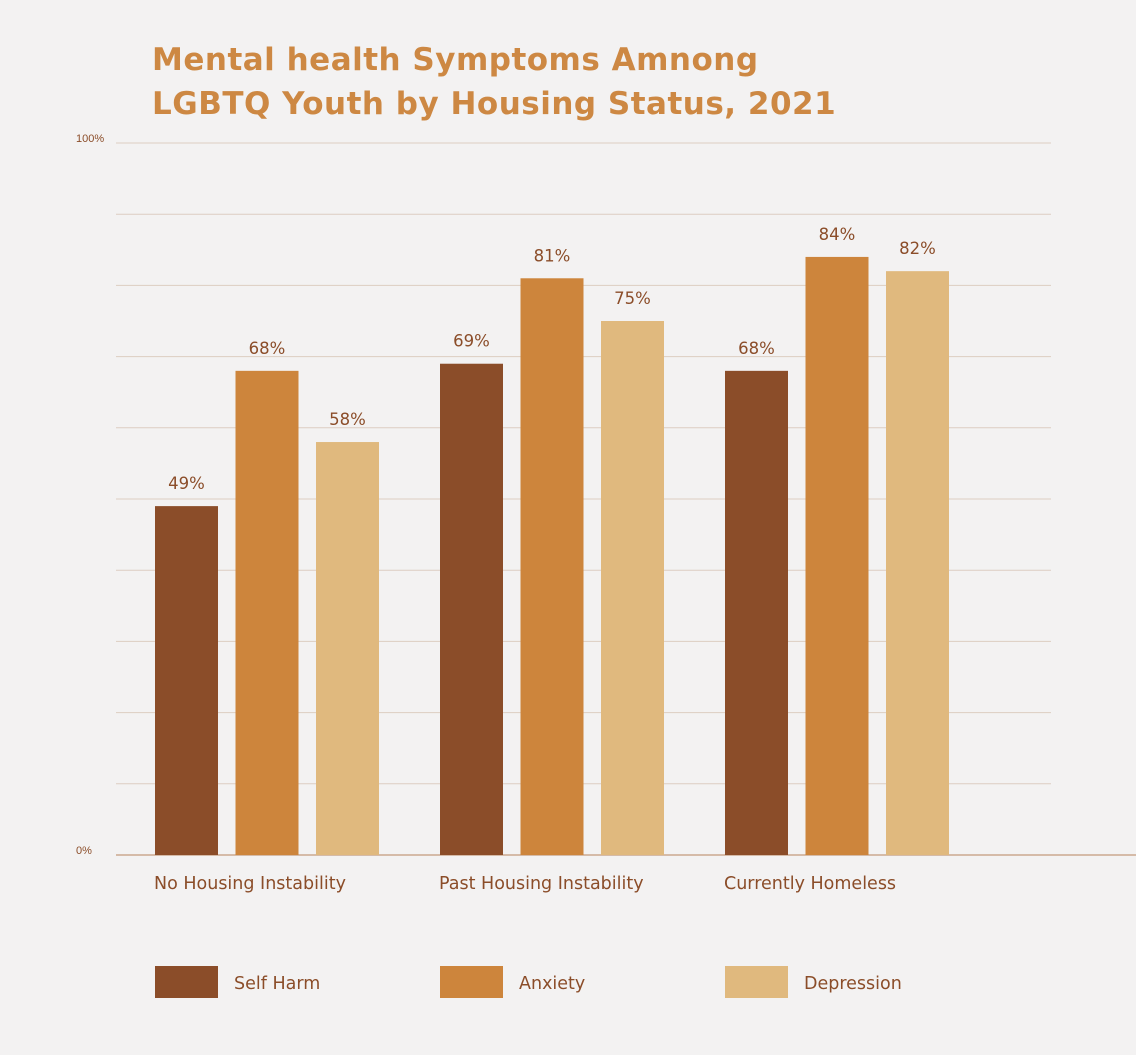 The width and height of the screenshot is (1136, 1055). Describe the element at coordinates (552, 984) in the screenshot. I see `legend-label-anxiety: Anxiety` at that location.